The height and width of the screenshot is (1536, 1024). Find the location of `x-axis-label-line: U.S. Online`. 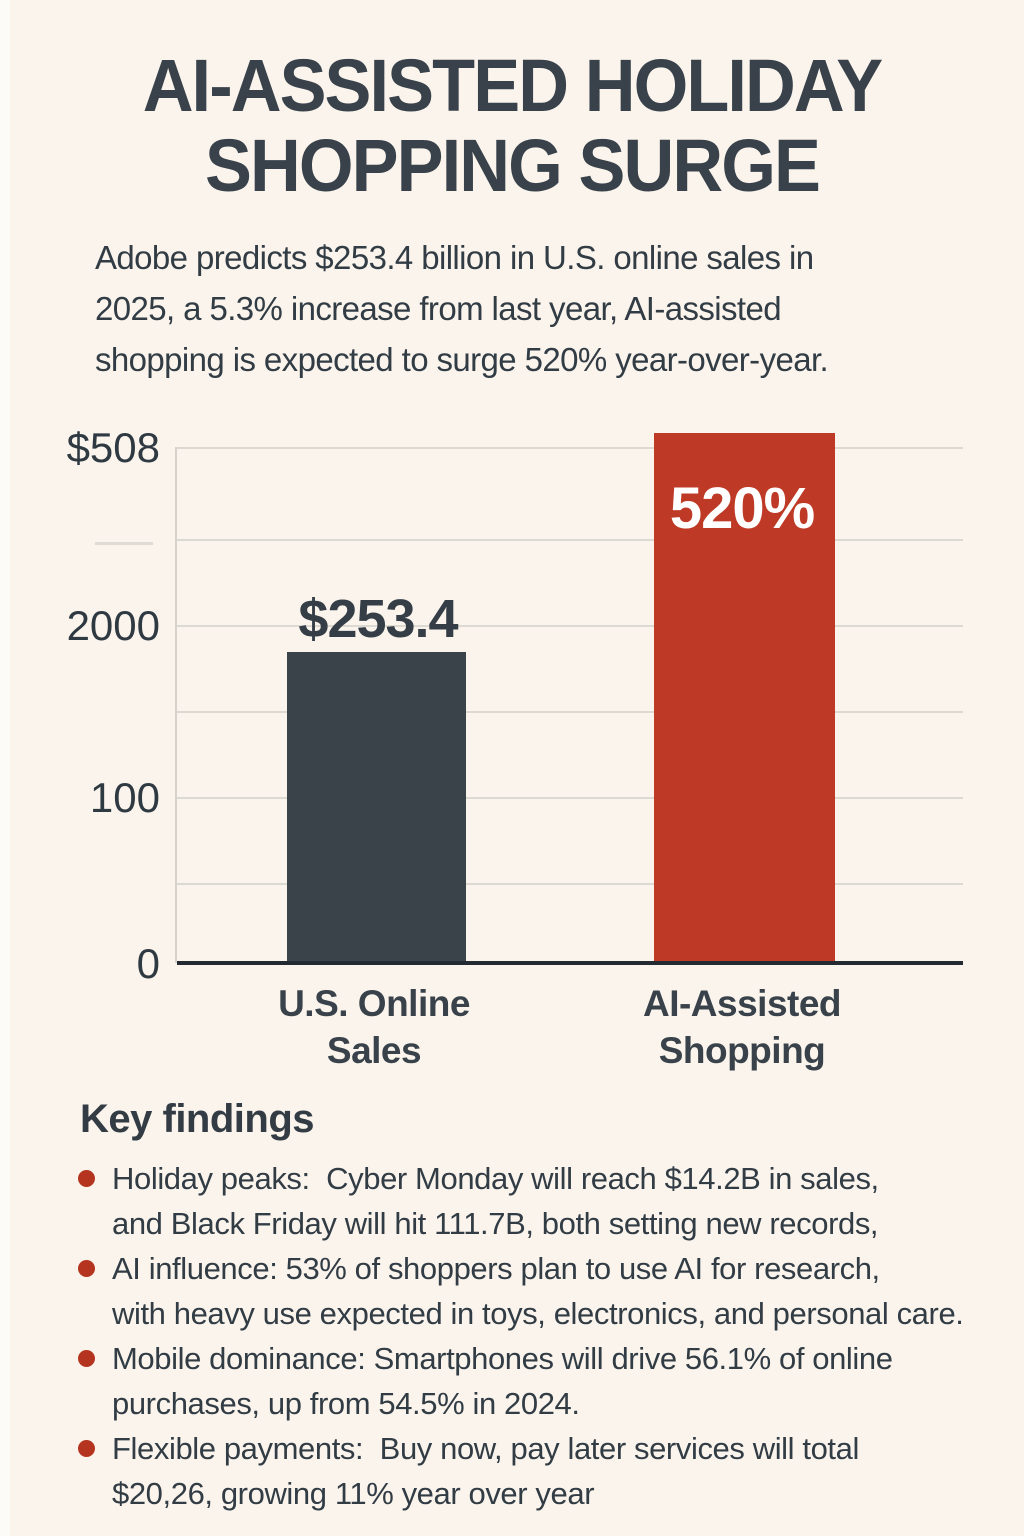

x-axis-label-line: U.S. Online is located at coordinates (374, 1003).